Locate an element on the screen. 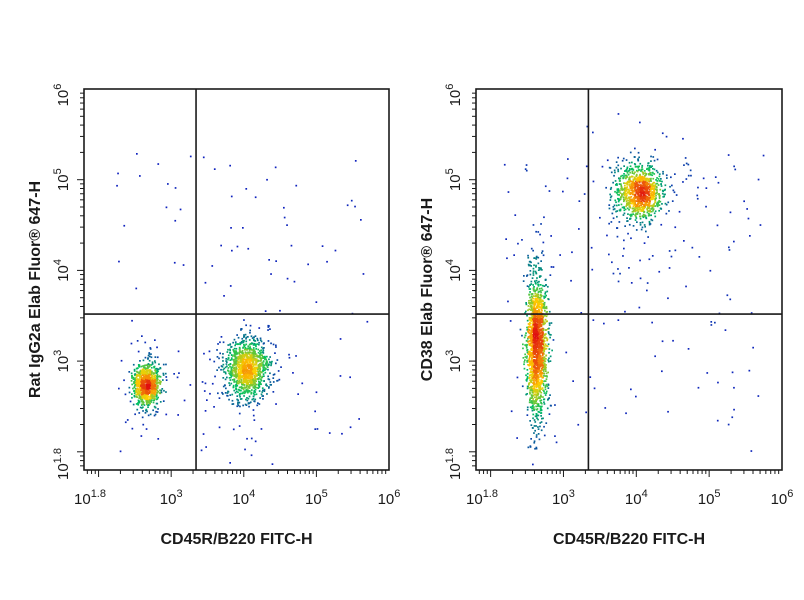  y-tick-exp: 6 is located at coordinates (58, 87).